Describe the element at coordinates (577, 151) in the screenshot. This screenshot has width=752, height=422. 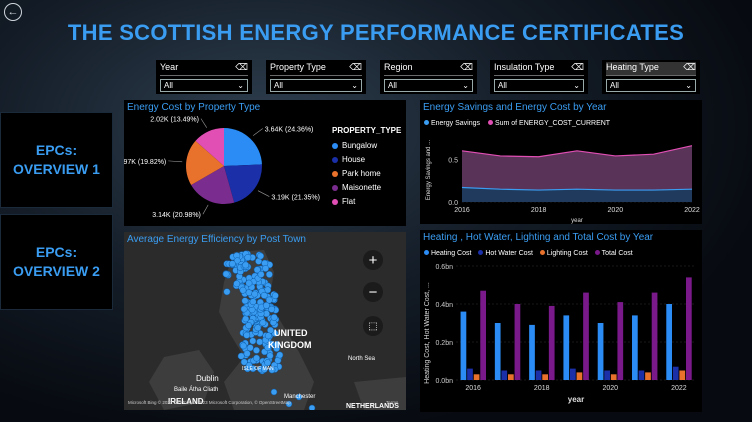
I see `savings-line-energy-cost` at that location.